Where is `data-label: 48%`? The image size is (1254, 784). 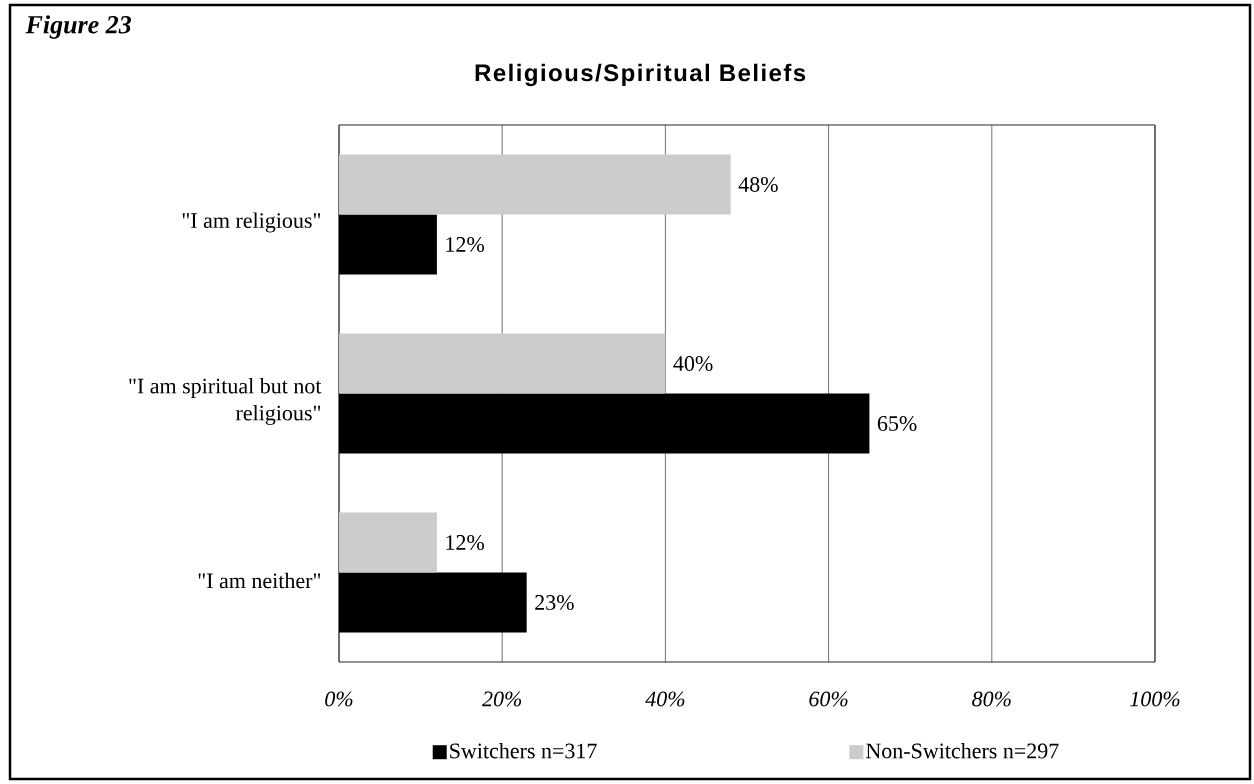 data-label: 48% is located at coordinates (758, 184).